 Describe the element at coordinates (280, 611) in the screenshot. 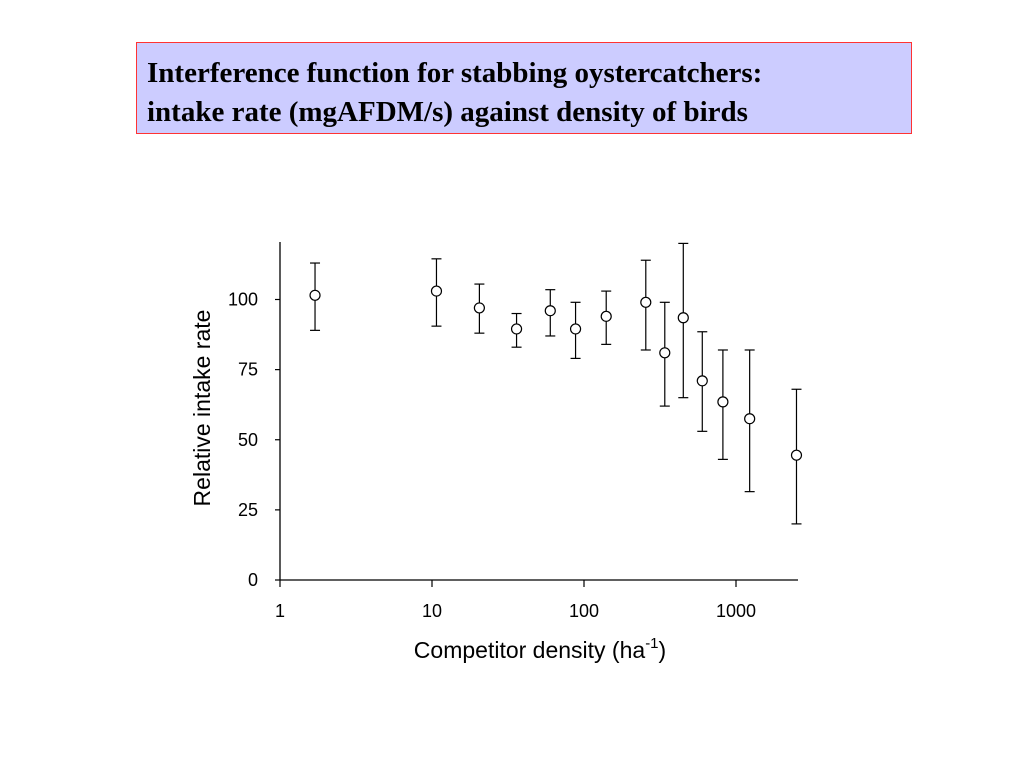

I see `x-tick-label: 1` at that location.